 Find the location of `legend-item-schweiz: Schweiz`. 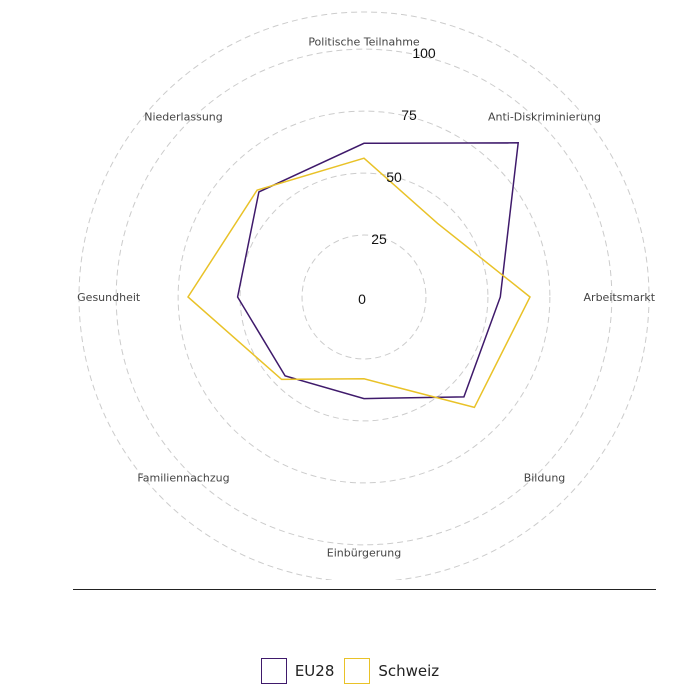

legend-item-schweiz: Schweiz is located at coordinates (391, 671).